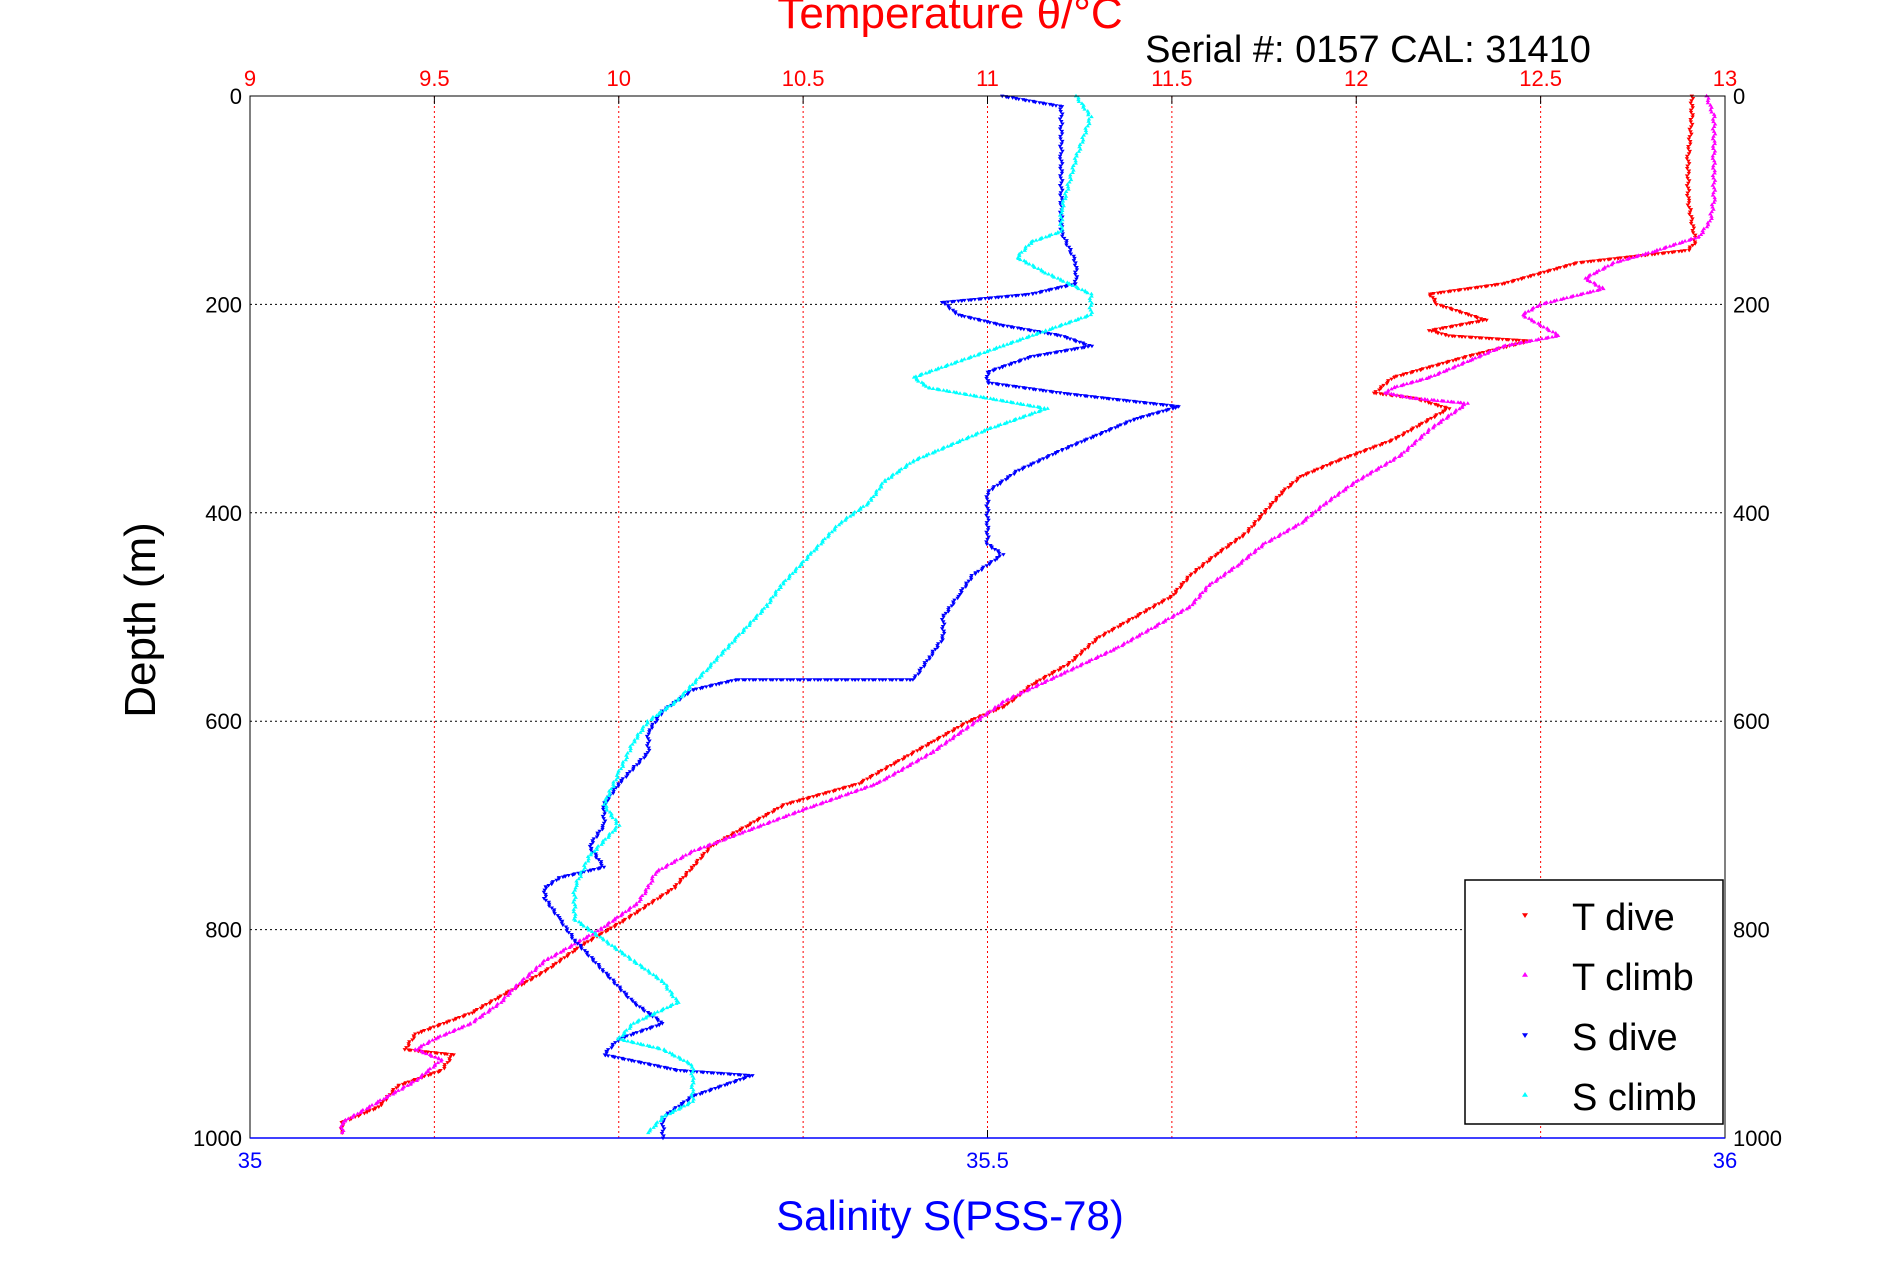  What do you see at coordinates (434, 78) in the screenshot?
I see `top-tick-label: 9.5` at bounding box center [434, 78].